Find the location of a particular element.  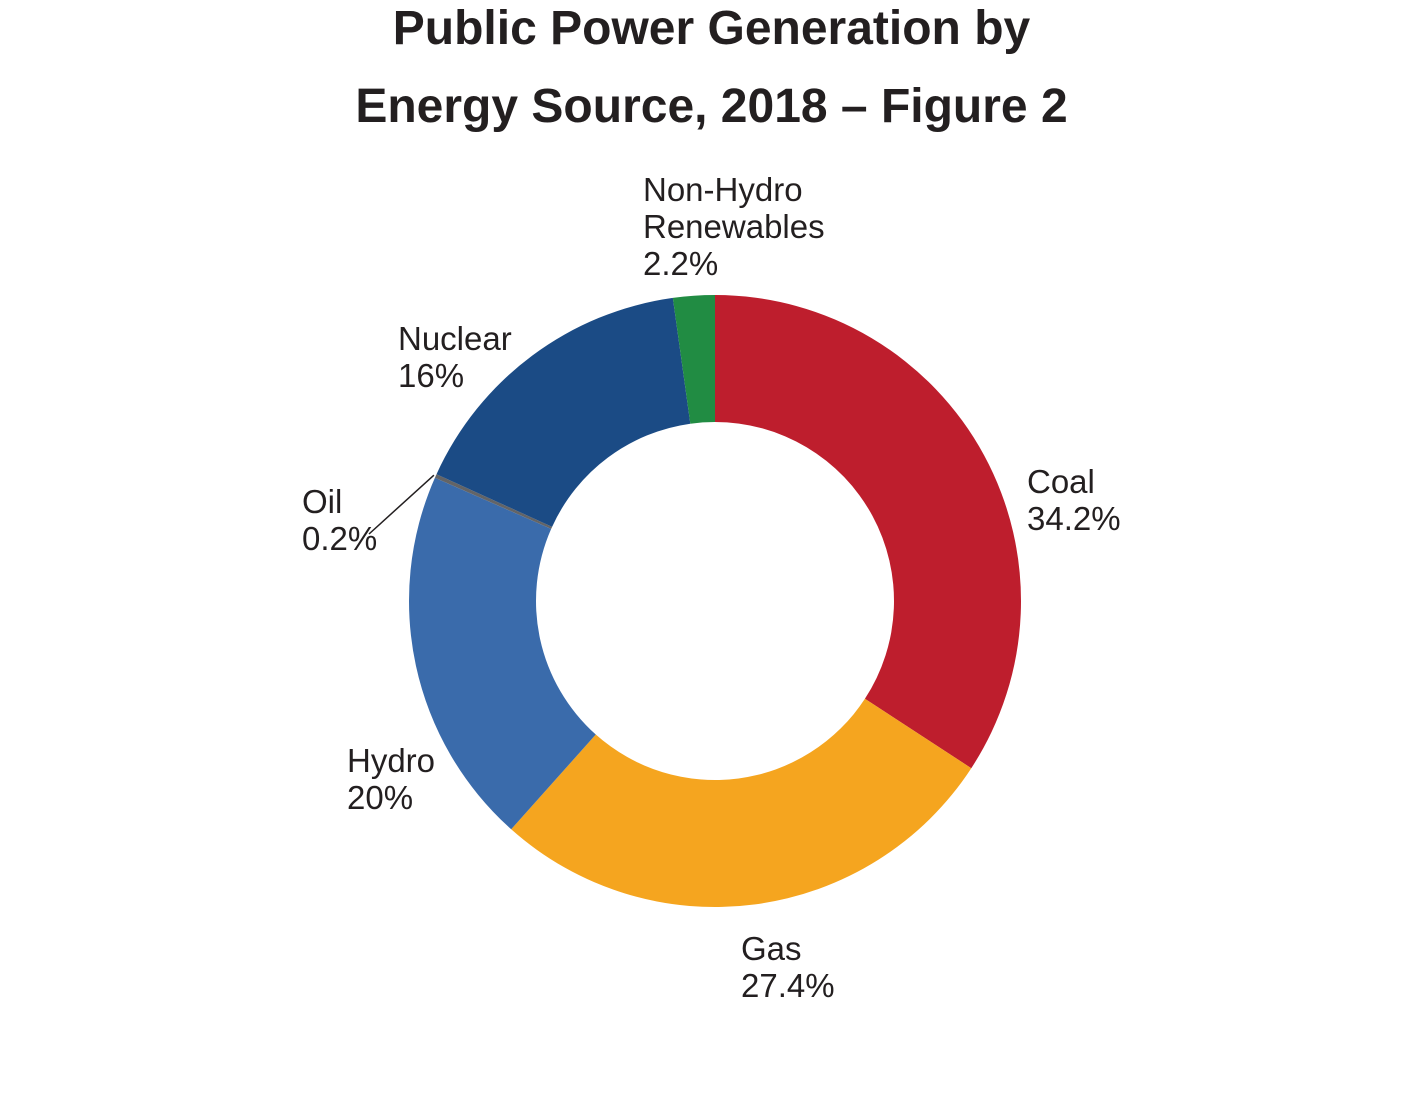

slice-name-gas: Gas is located at coordinates (771, 948).